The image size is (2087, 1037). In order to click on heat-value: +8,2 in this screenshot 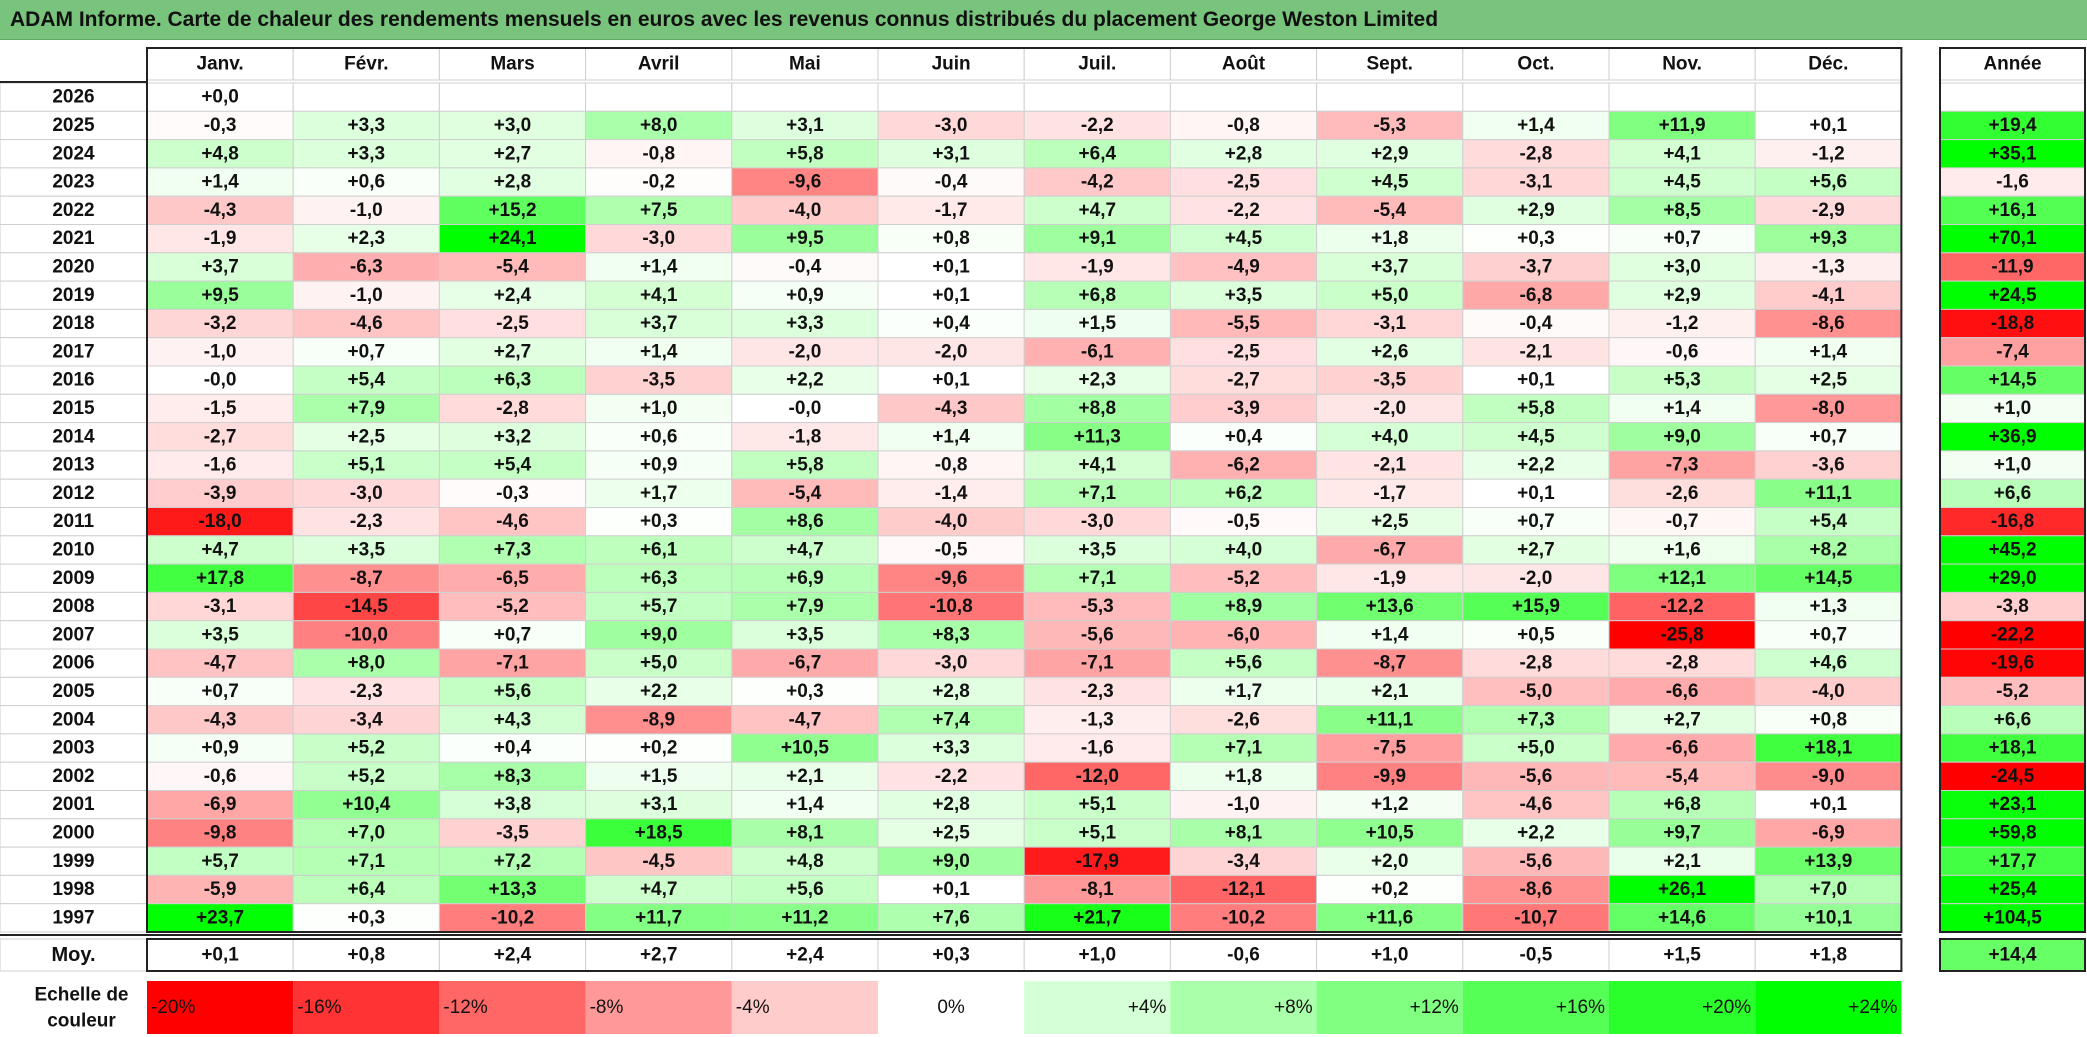, I will do `click(1829, 549)`.